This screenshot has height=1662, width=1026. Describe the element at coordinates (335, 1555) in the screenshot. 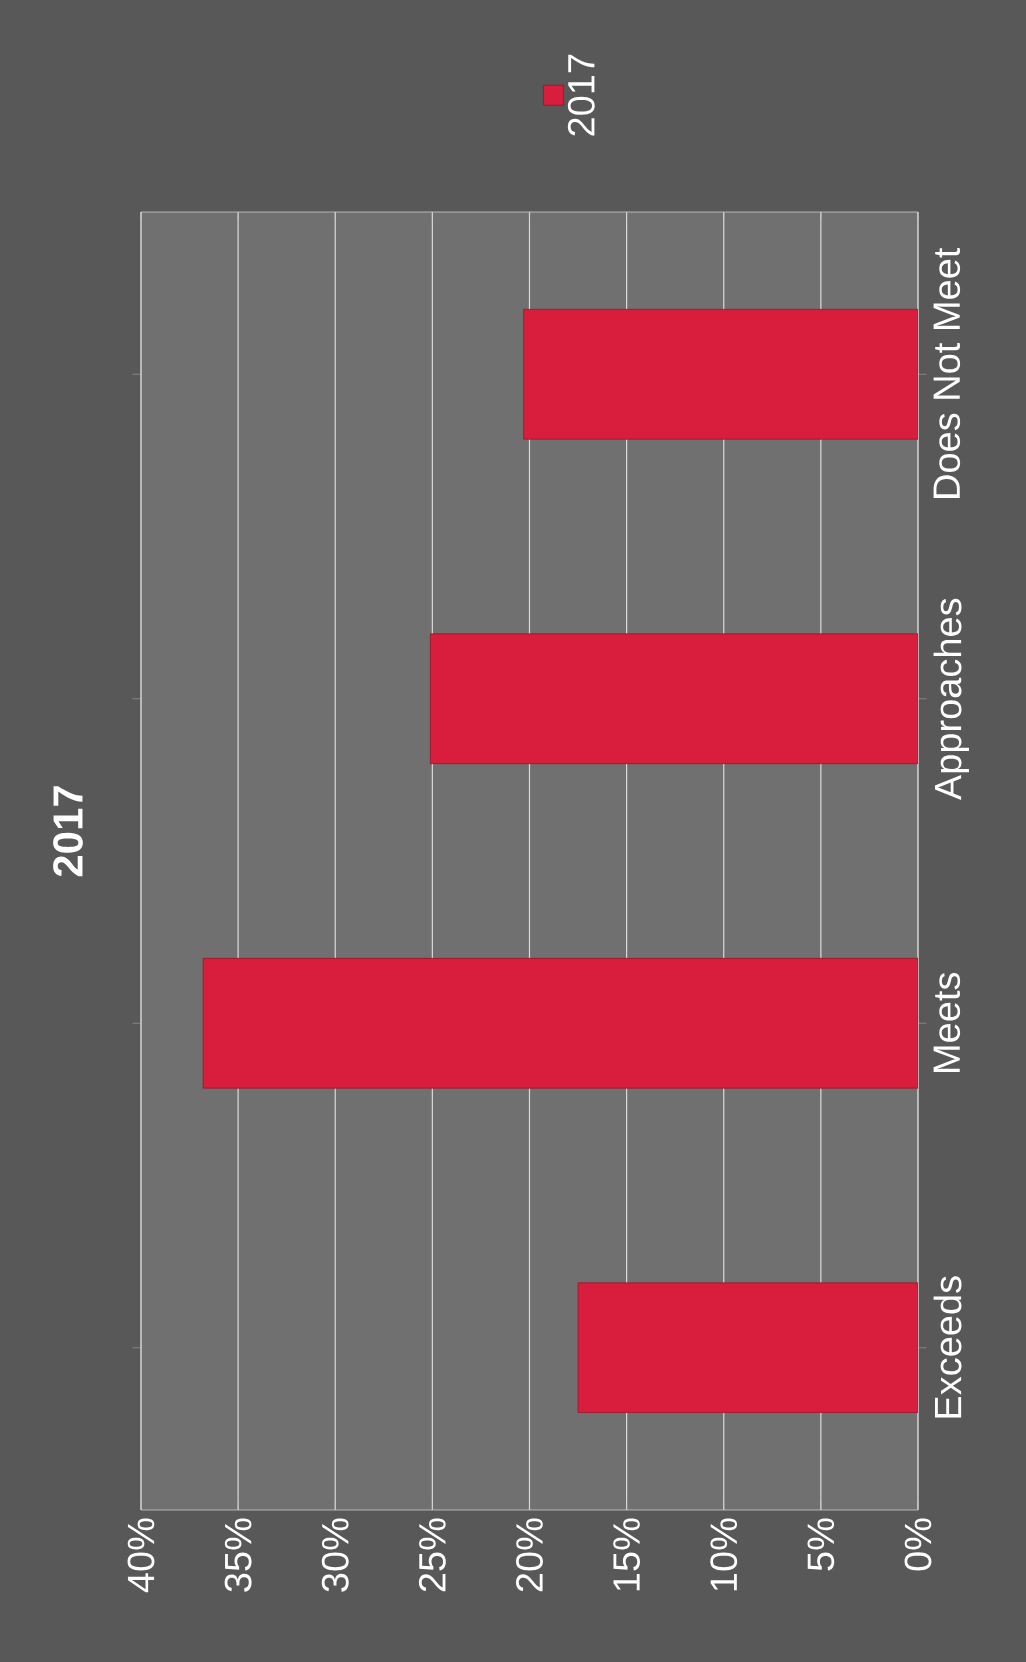

I see `x-tick-label: 30%` at that location.